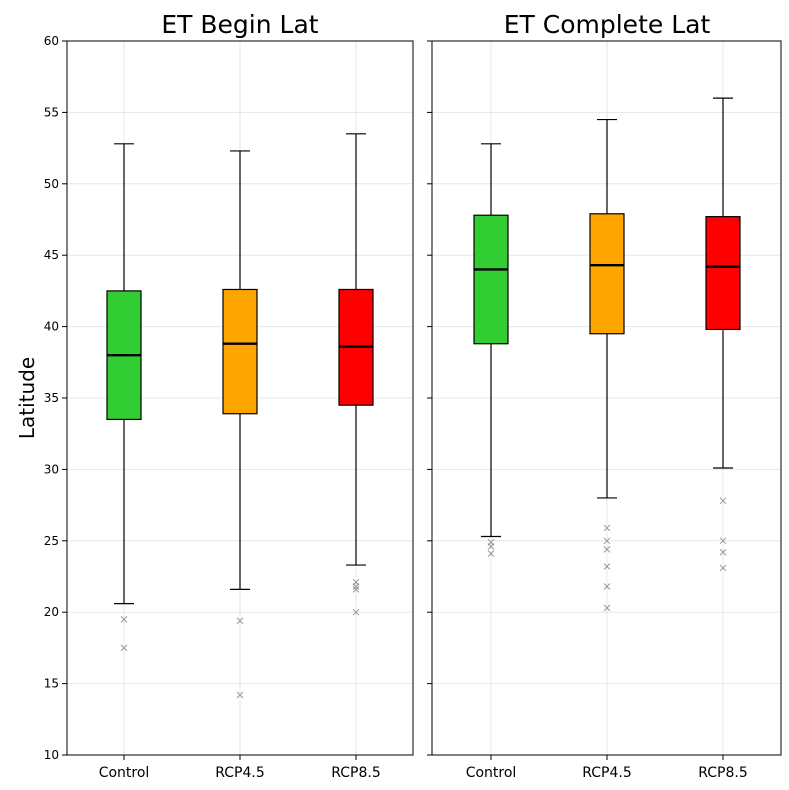  Describe the element at coordinates (27, 398) in the screenshot. I see `y-axis-label: Latitude` at that location.